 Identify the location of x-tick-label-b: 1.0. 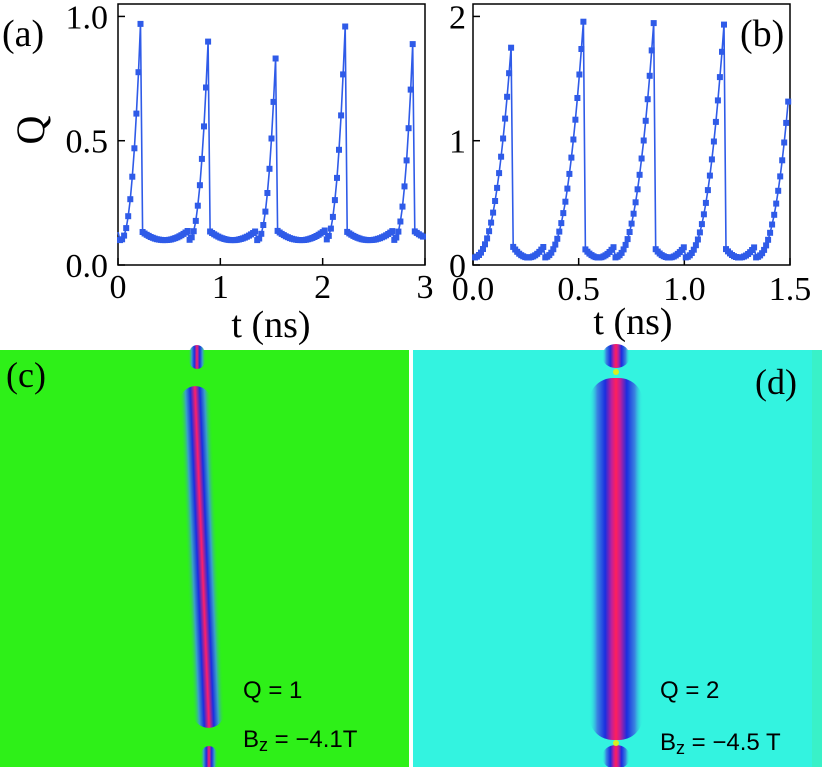
(684, 289).